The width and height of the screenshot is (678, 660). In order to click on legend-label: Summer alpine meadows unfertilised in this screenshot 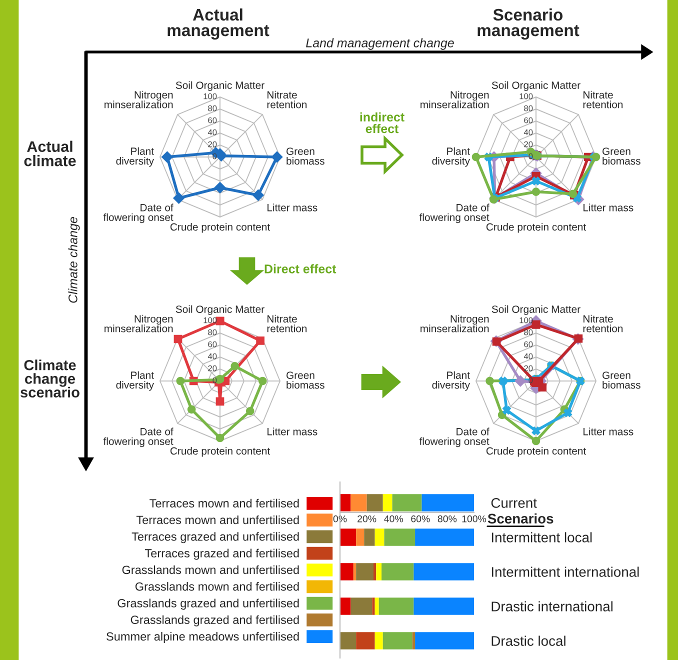, I will do `click(202, 637)`.